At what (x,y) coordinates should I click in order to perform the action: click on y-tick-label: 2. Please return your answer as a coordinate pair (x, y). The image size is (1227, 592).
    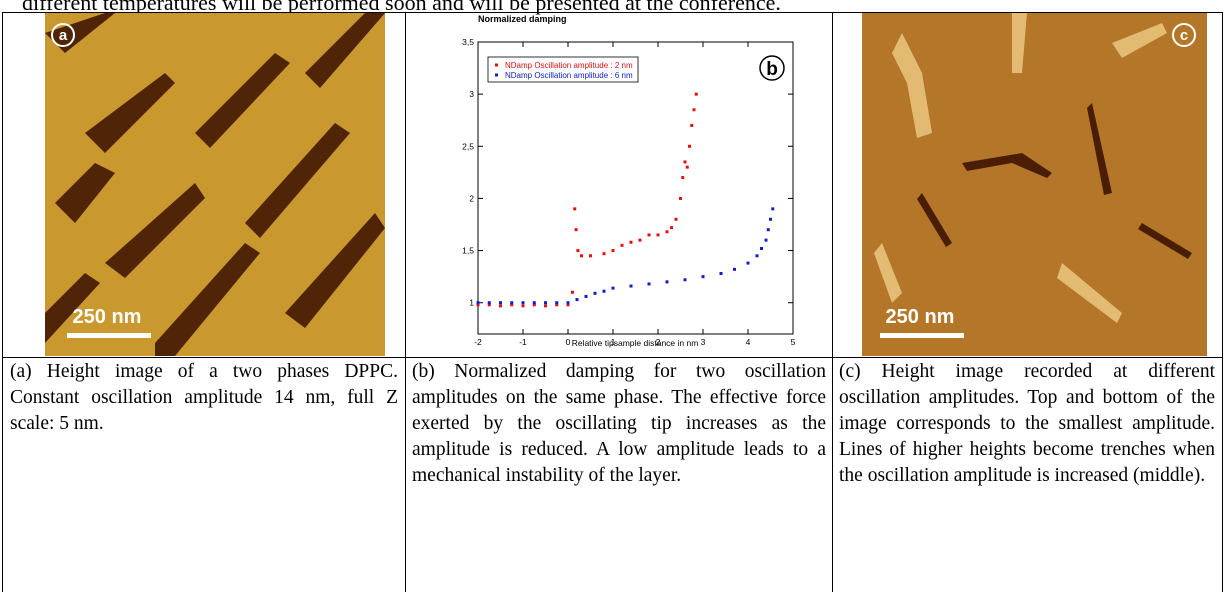
    Looking at the image, I should click on (471, 198).